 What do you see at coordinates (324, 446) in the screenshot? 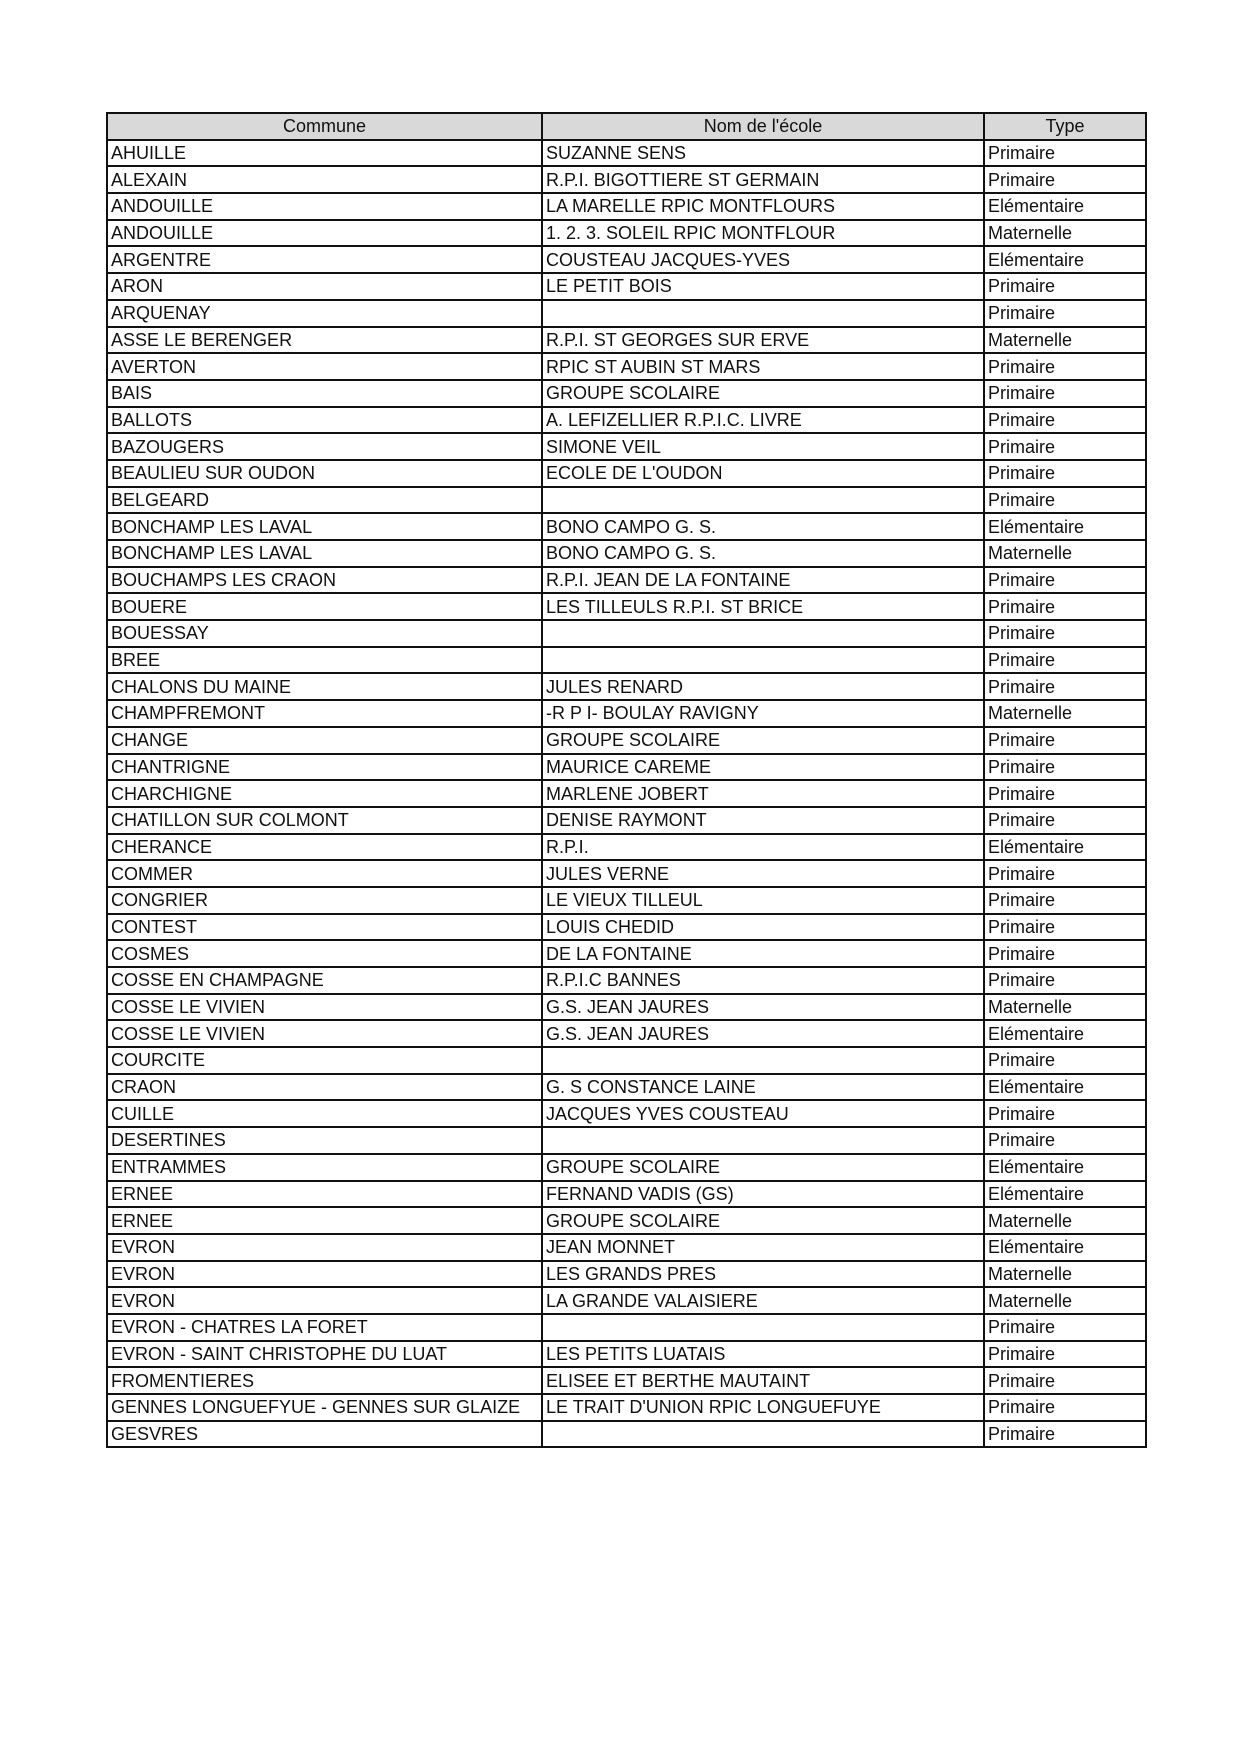
I see `commune-cell: BAZOUGERS` at bounding box center [324, 446].